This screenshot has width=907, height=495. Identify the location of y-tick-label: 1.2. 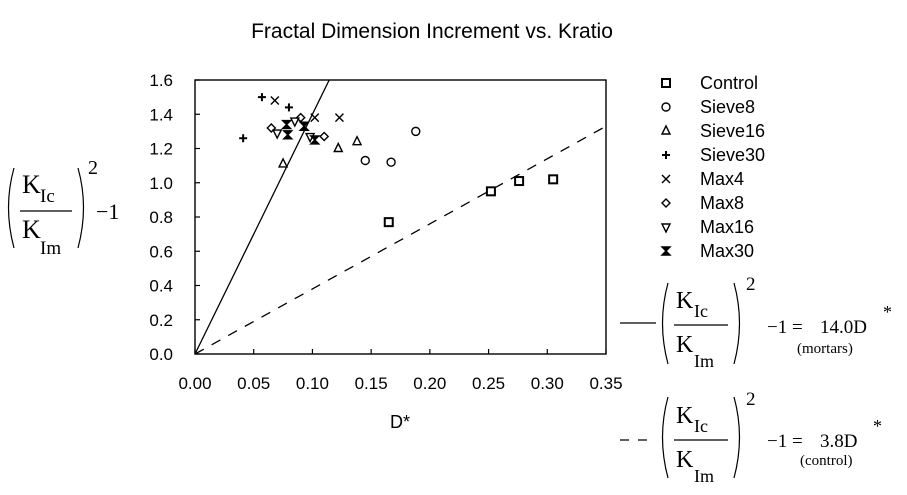
(161, 149).